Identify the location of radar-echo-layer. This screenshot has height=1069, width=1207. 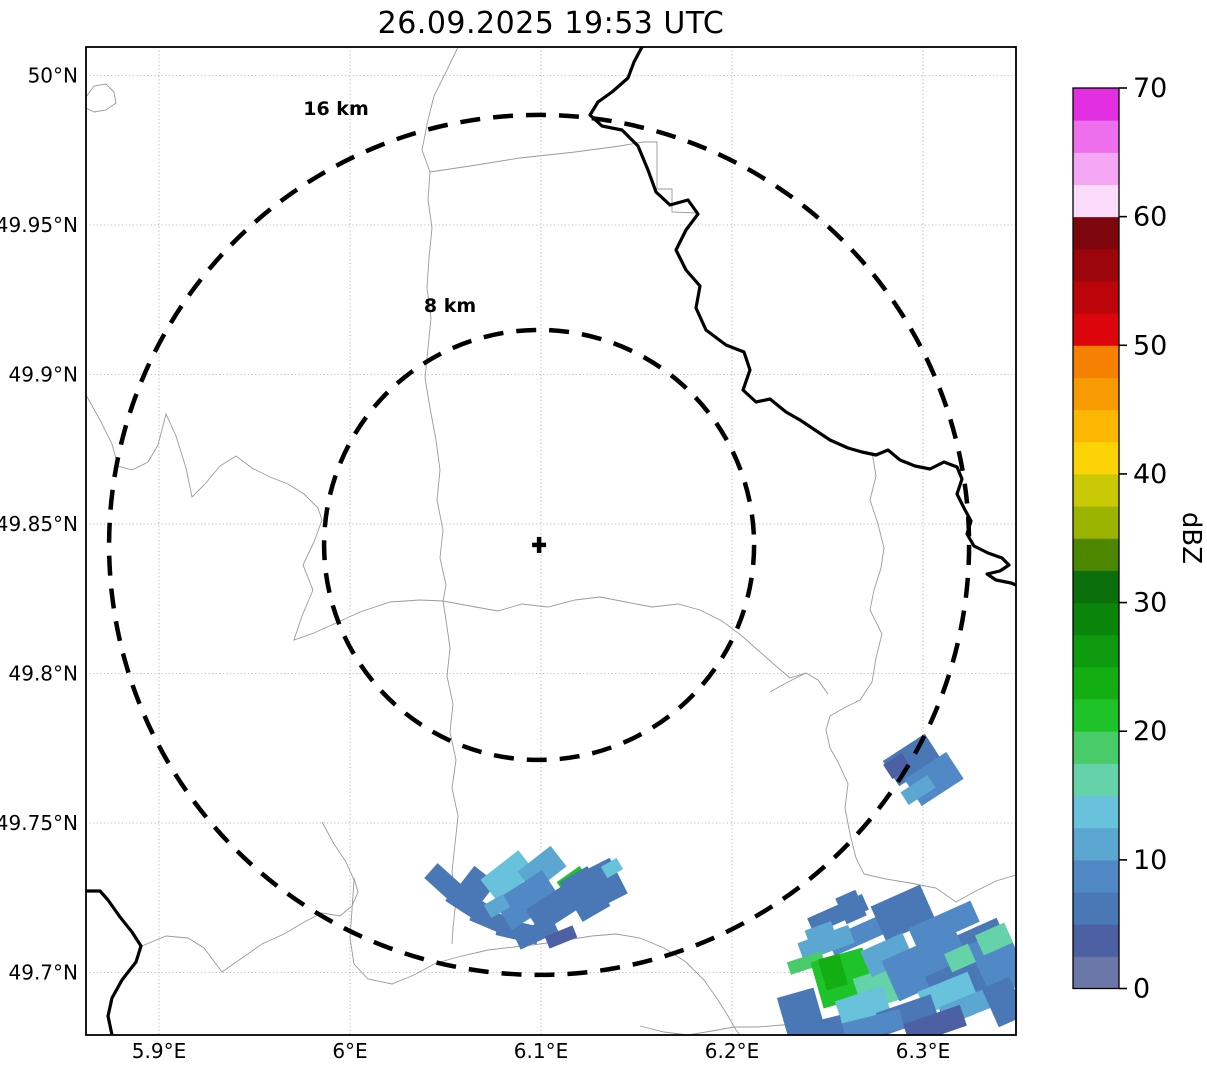
(720, 884).